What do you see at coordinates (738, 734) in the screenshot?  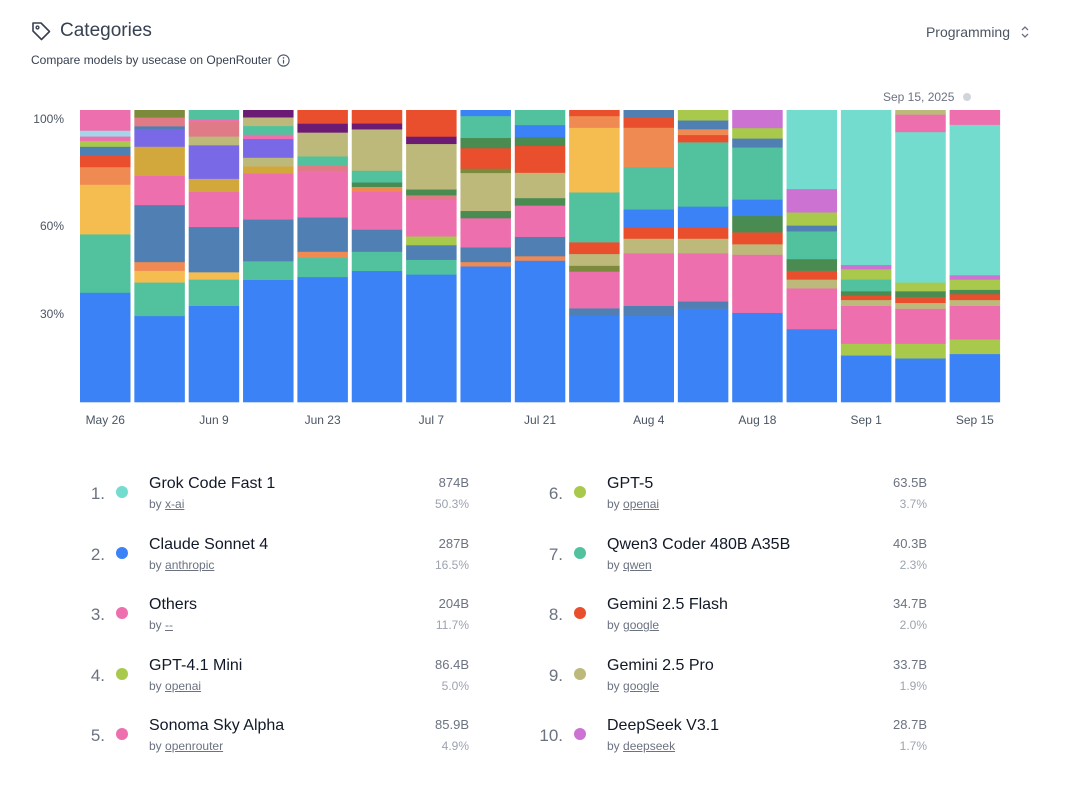 I see `legend-item: 10. DeepSeek V3.1 by deepseek 28.7B 1.7%` at bounding box center [738, 734].